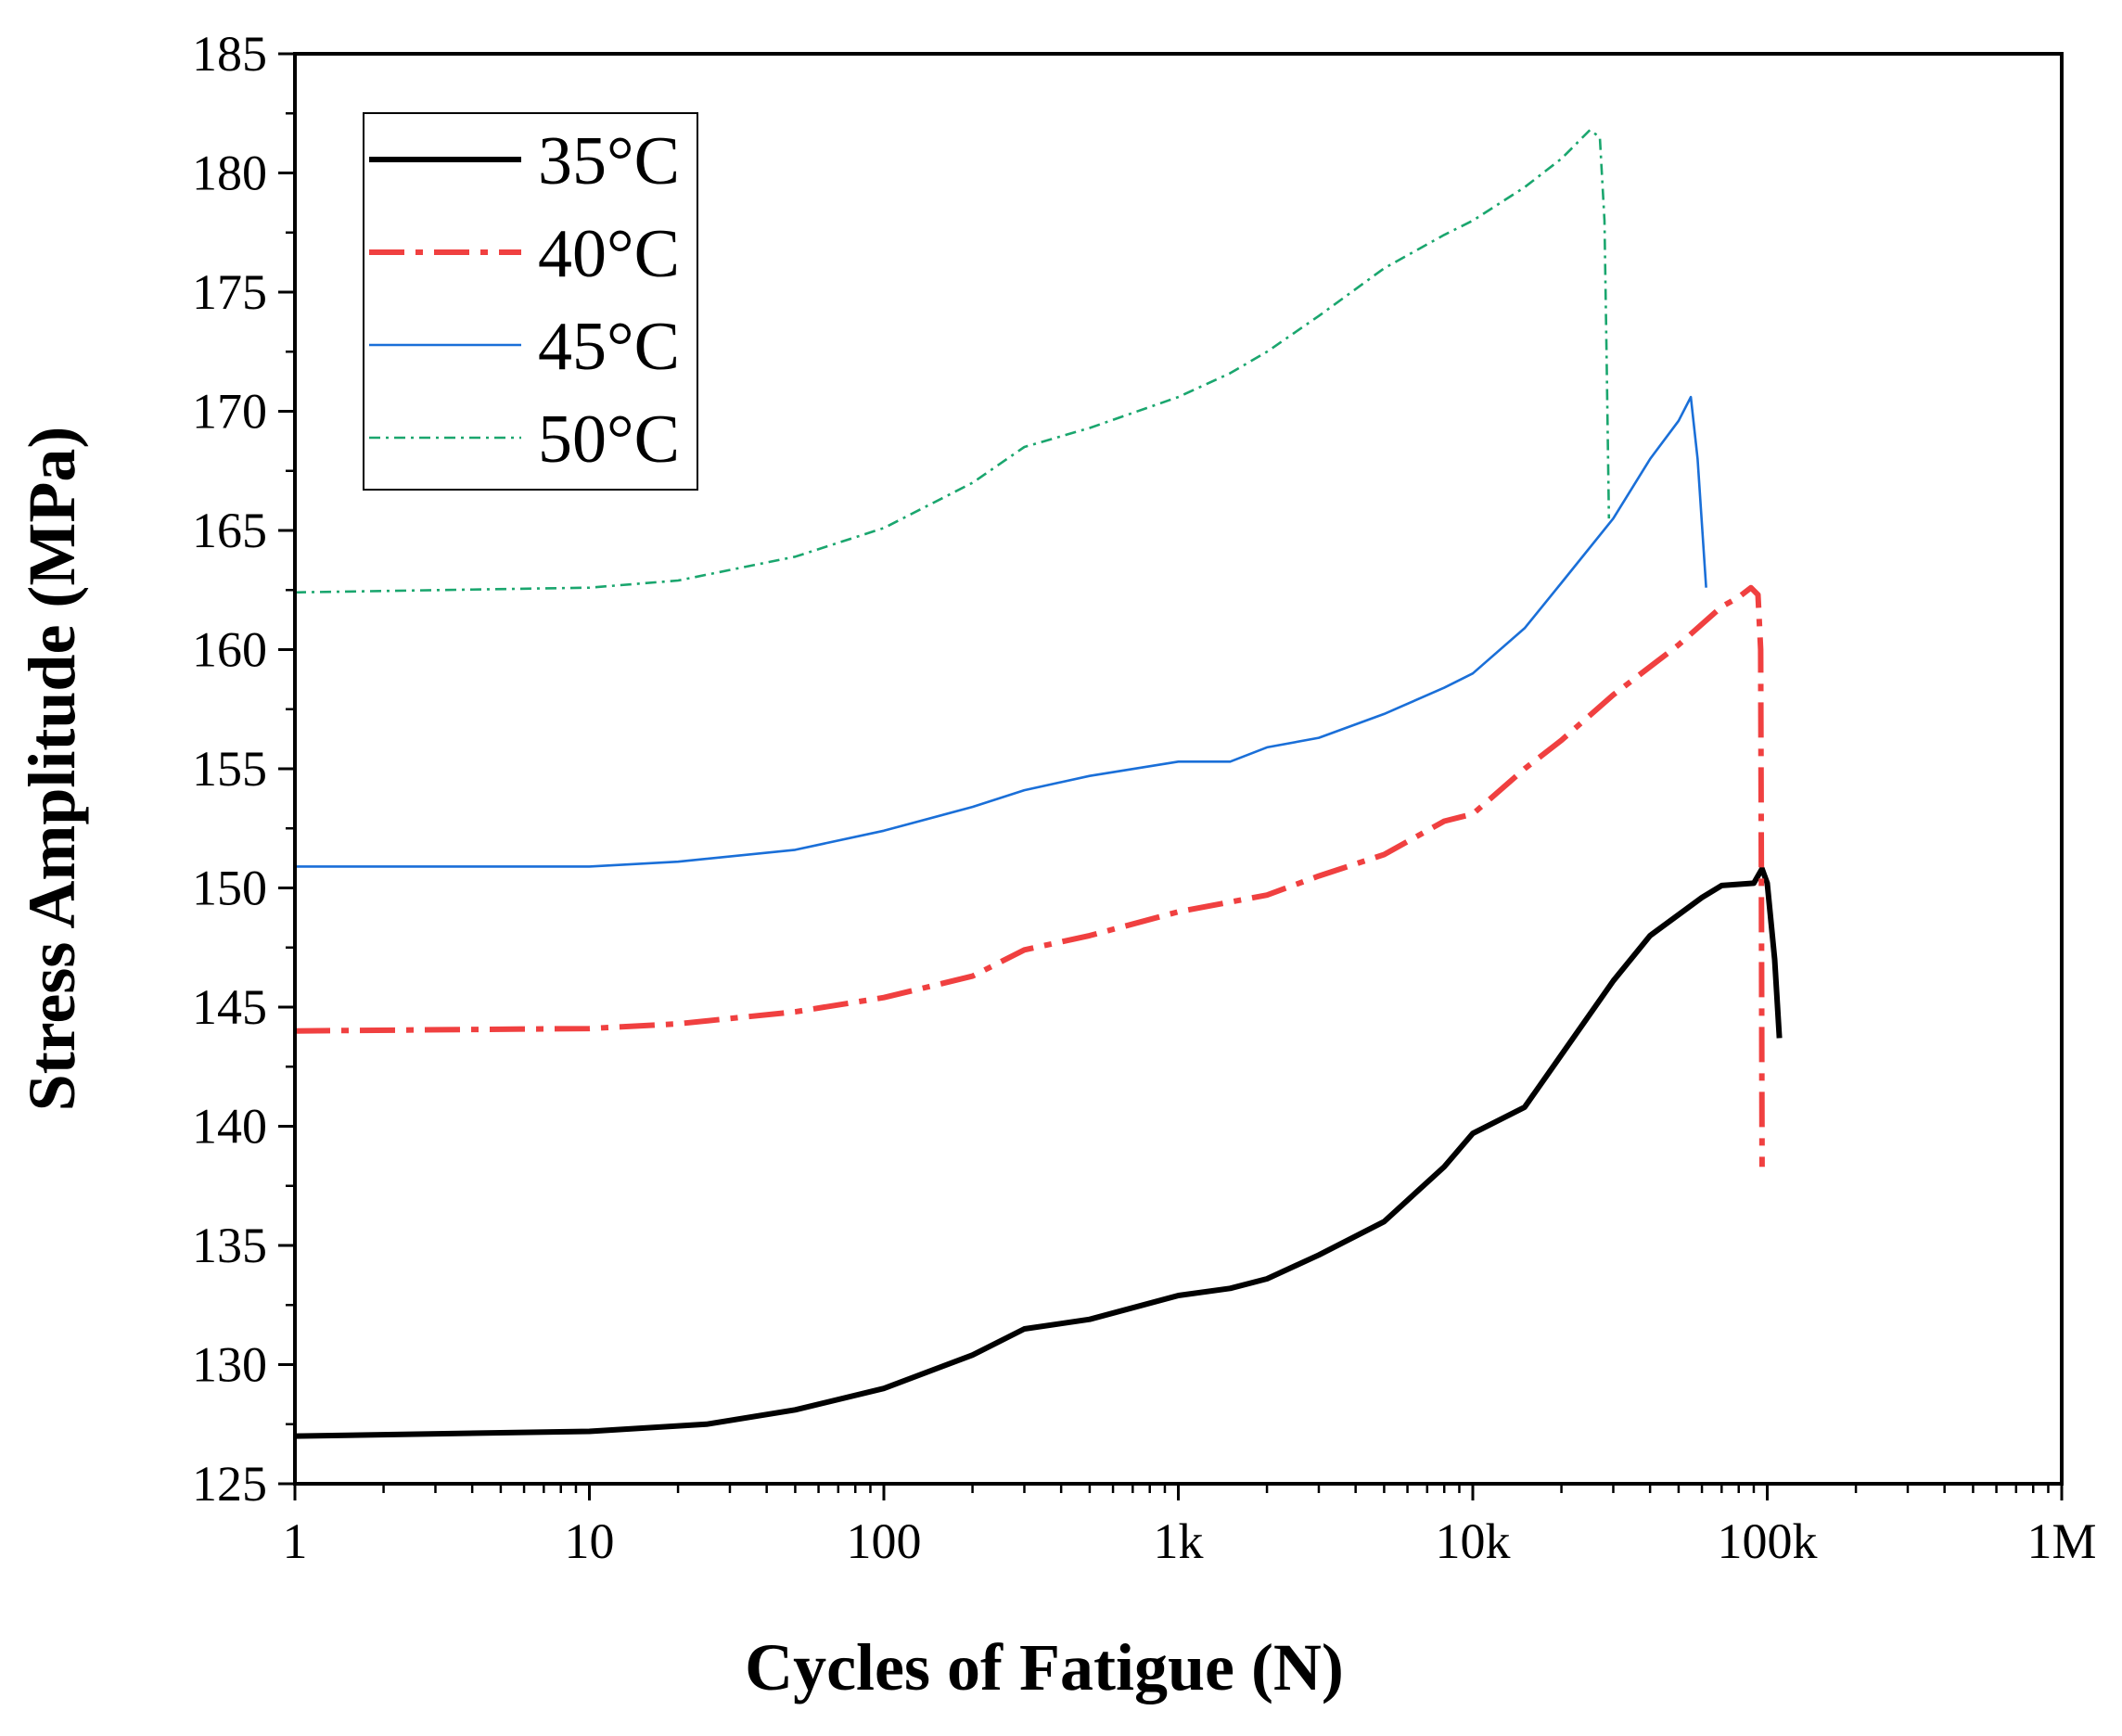  Describe the element at coordinates (229, 888) in the screenshot. I see `y-tick-label: 150` at that location.